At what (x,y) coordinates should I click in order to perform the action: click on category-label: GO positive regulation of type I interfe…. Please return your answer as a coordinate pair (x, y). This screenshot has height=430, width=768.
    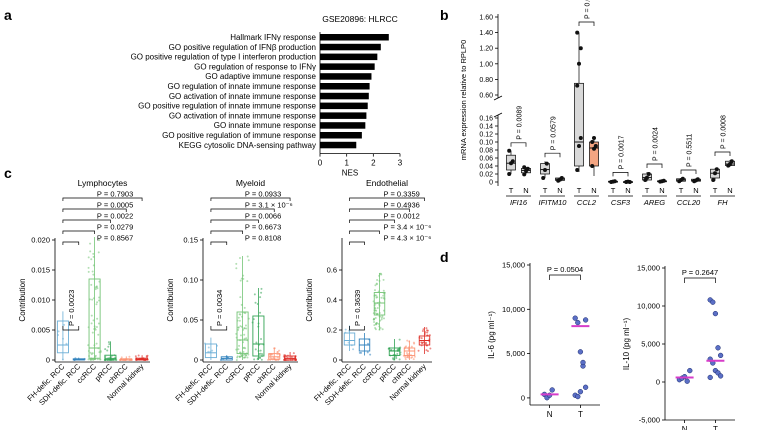
    Looking at the image, I should click on (223, 57).